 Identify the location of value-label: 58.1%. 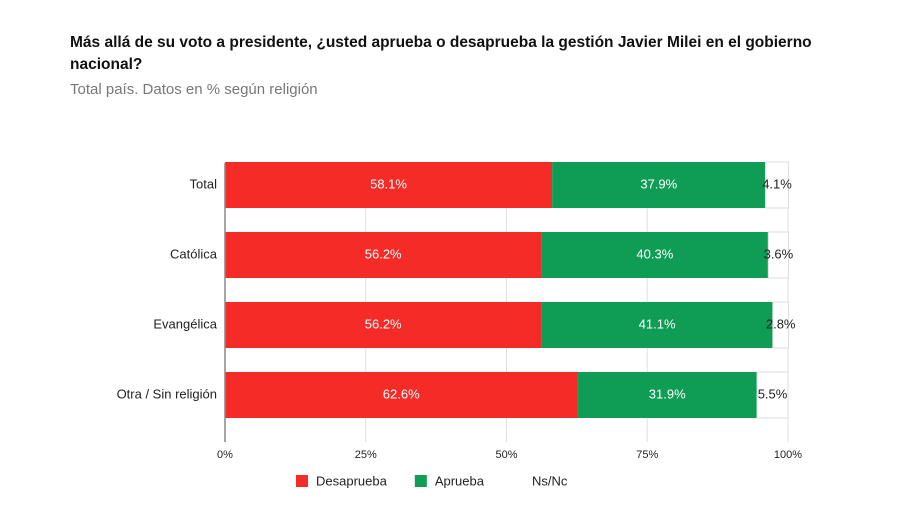
(388, 183).